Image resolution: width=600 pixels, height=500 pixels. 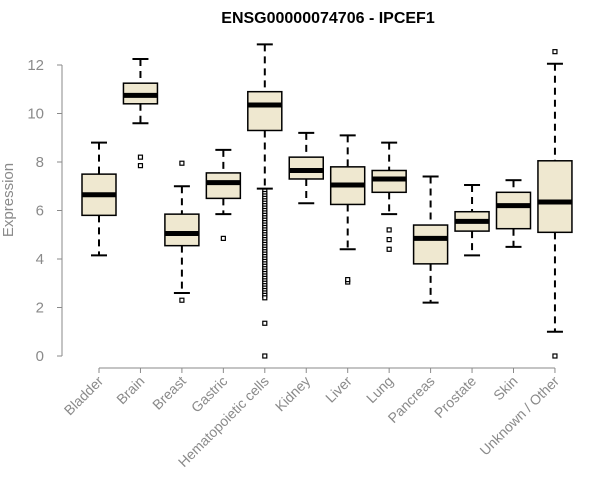 What do you see at coordinates (45, 211) in the screenshot?
I see `y-axis: 0 2 4 6 8 10 12` at bounding box center [45, 211].